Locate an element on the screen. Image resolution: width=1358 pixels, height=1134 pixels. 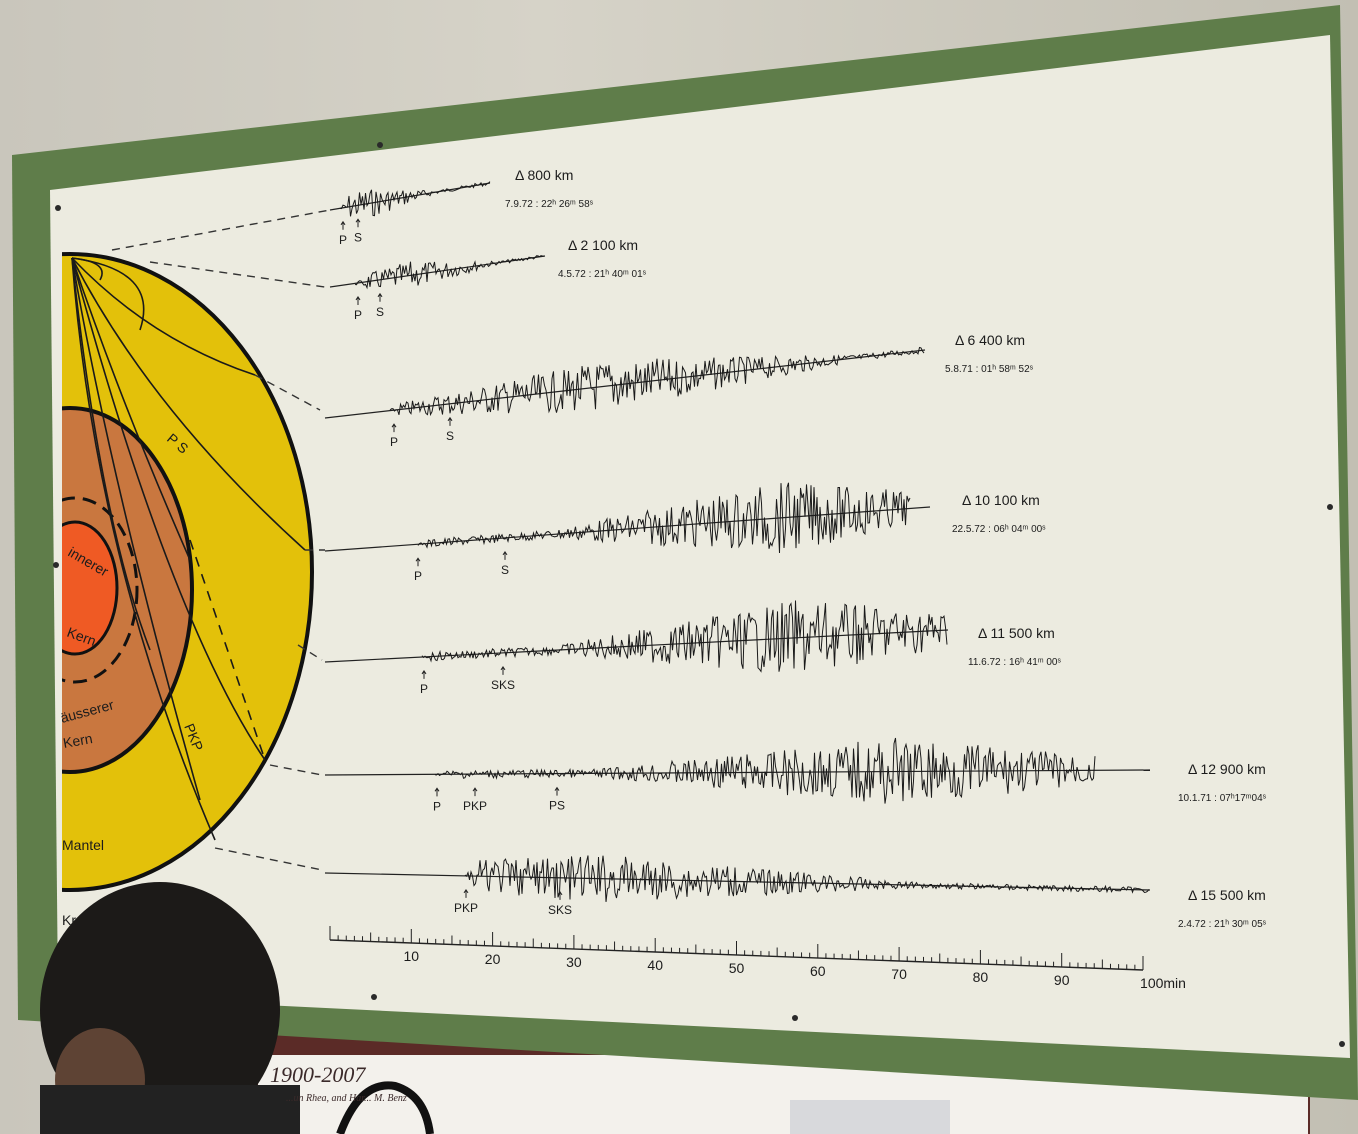
seismogram-4: P S Δ 10 100 km 22.5.72 : 06ʰ 04ᵐ 00ˢ is located at coordinates (685, 532).